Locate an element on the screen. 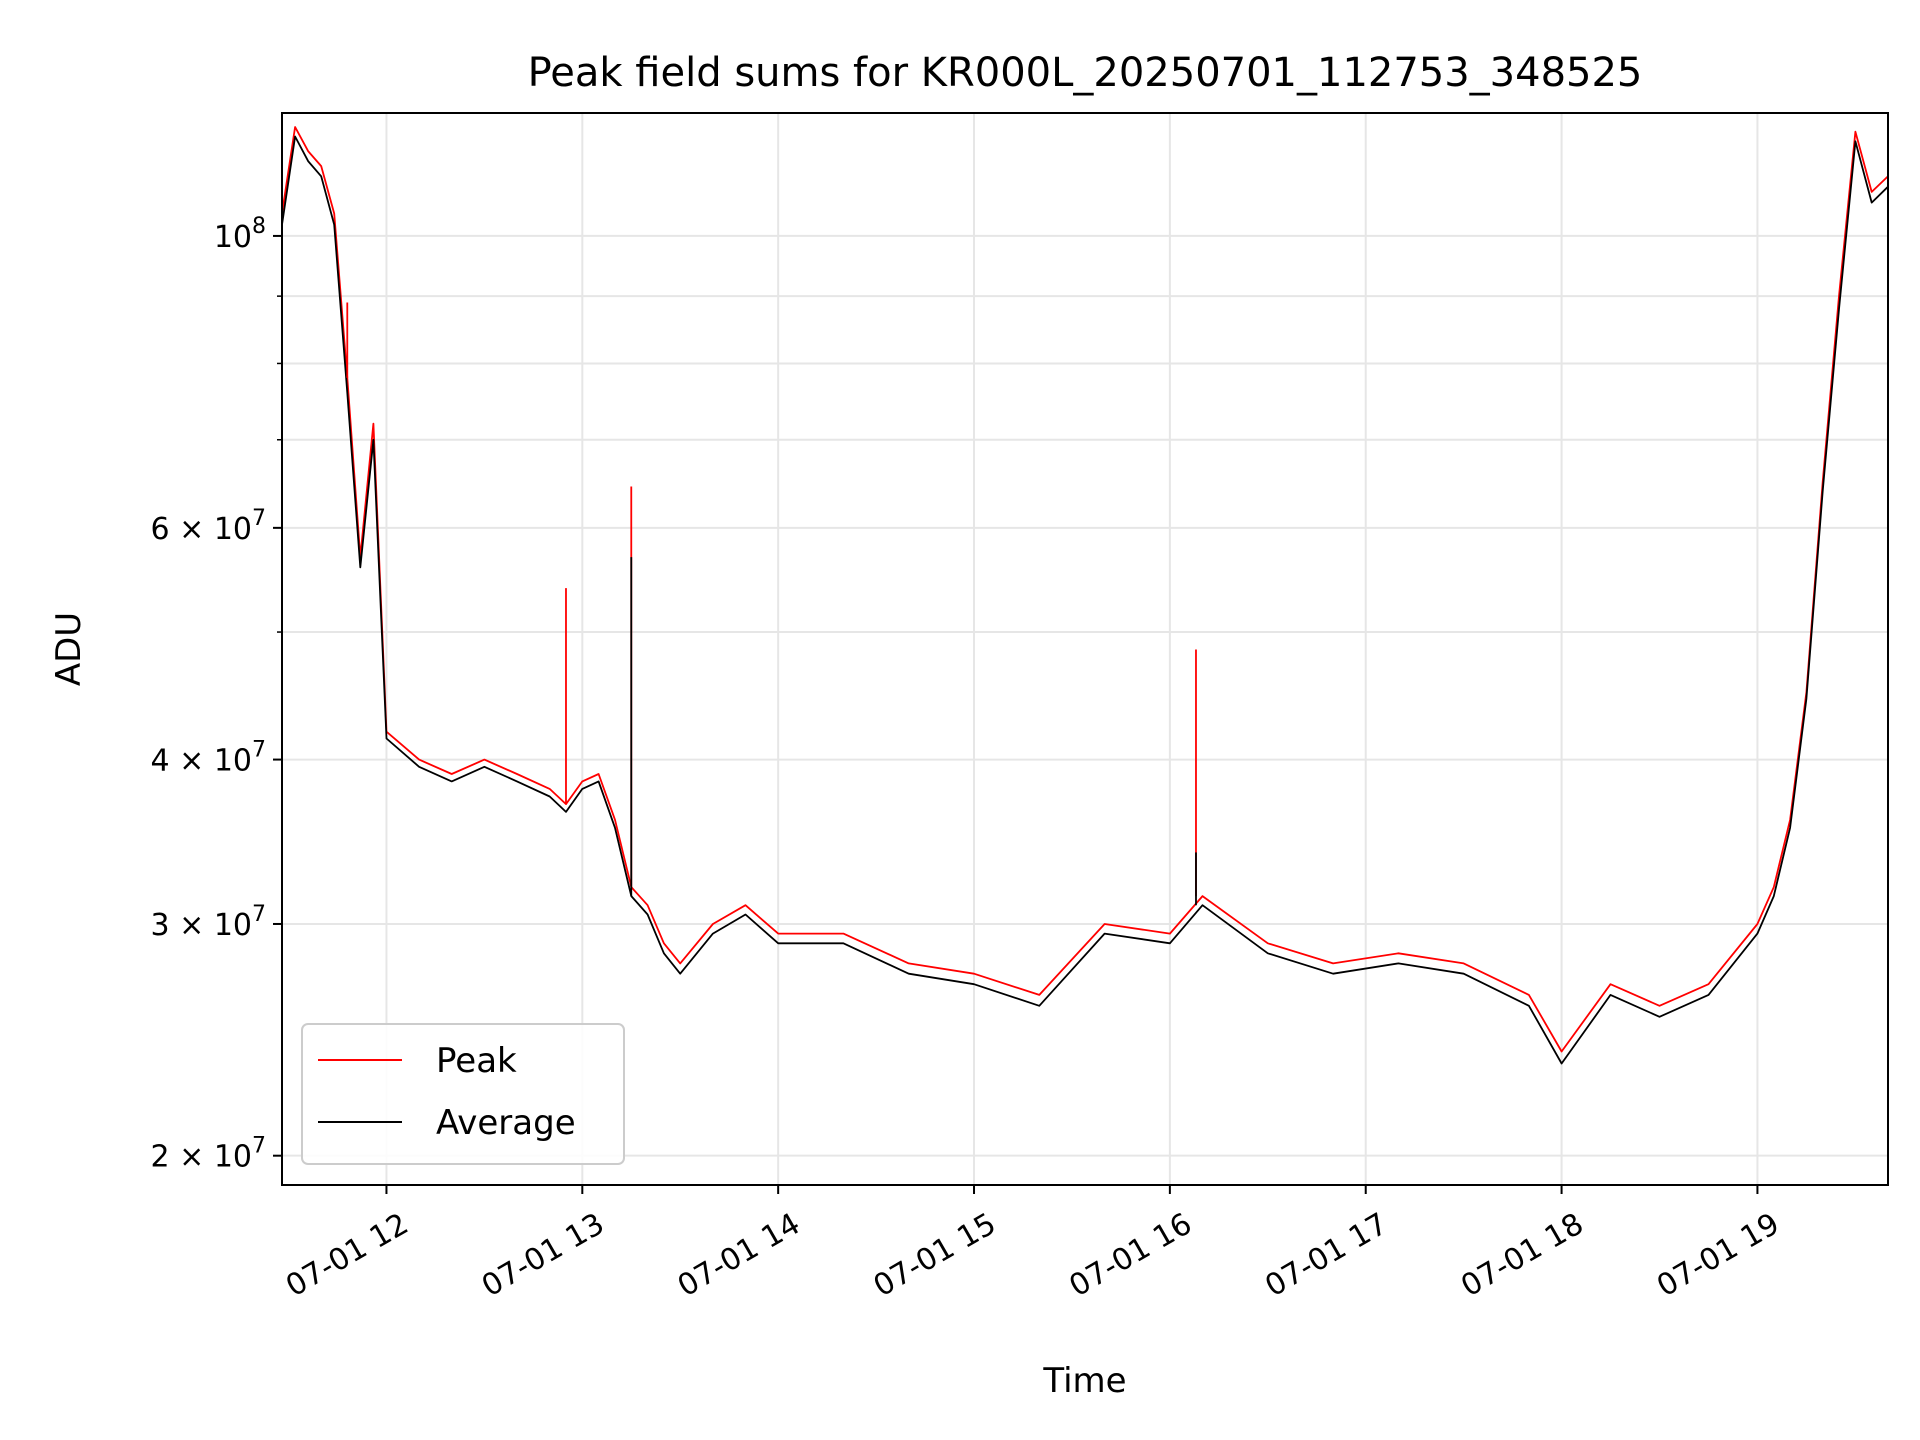  y-tick-exponent: 8 is located at coordinates (259, 226).